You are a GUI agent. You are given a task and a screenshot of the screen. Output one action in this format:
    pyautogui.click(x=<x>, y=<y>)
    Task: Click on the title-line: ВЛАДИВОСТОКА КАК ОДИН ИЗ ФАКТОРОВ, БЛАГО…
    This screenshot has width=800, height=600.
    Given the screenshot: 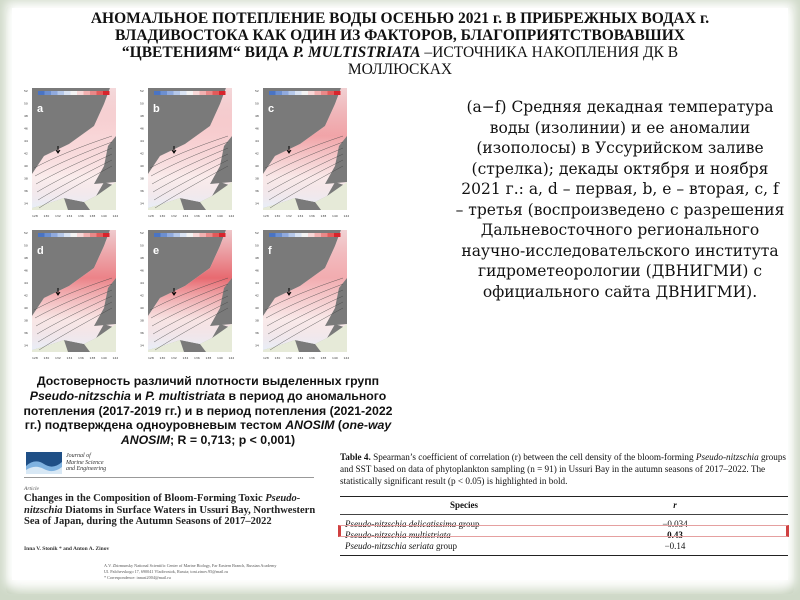 What is the action you would take?
    pyautogui.click(x=400, y=35)
    